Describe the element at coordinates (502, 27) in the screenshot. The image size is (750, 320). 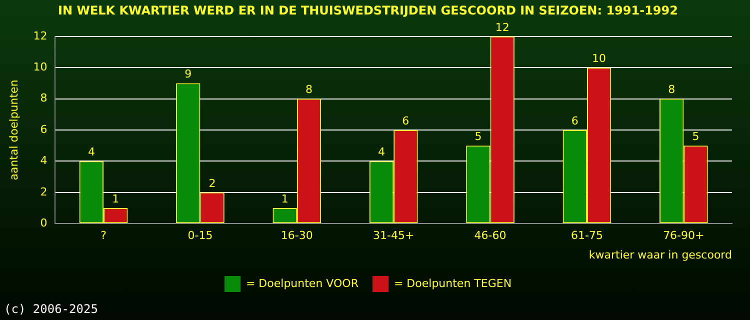
I see `data-label: 12` at that location.